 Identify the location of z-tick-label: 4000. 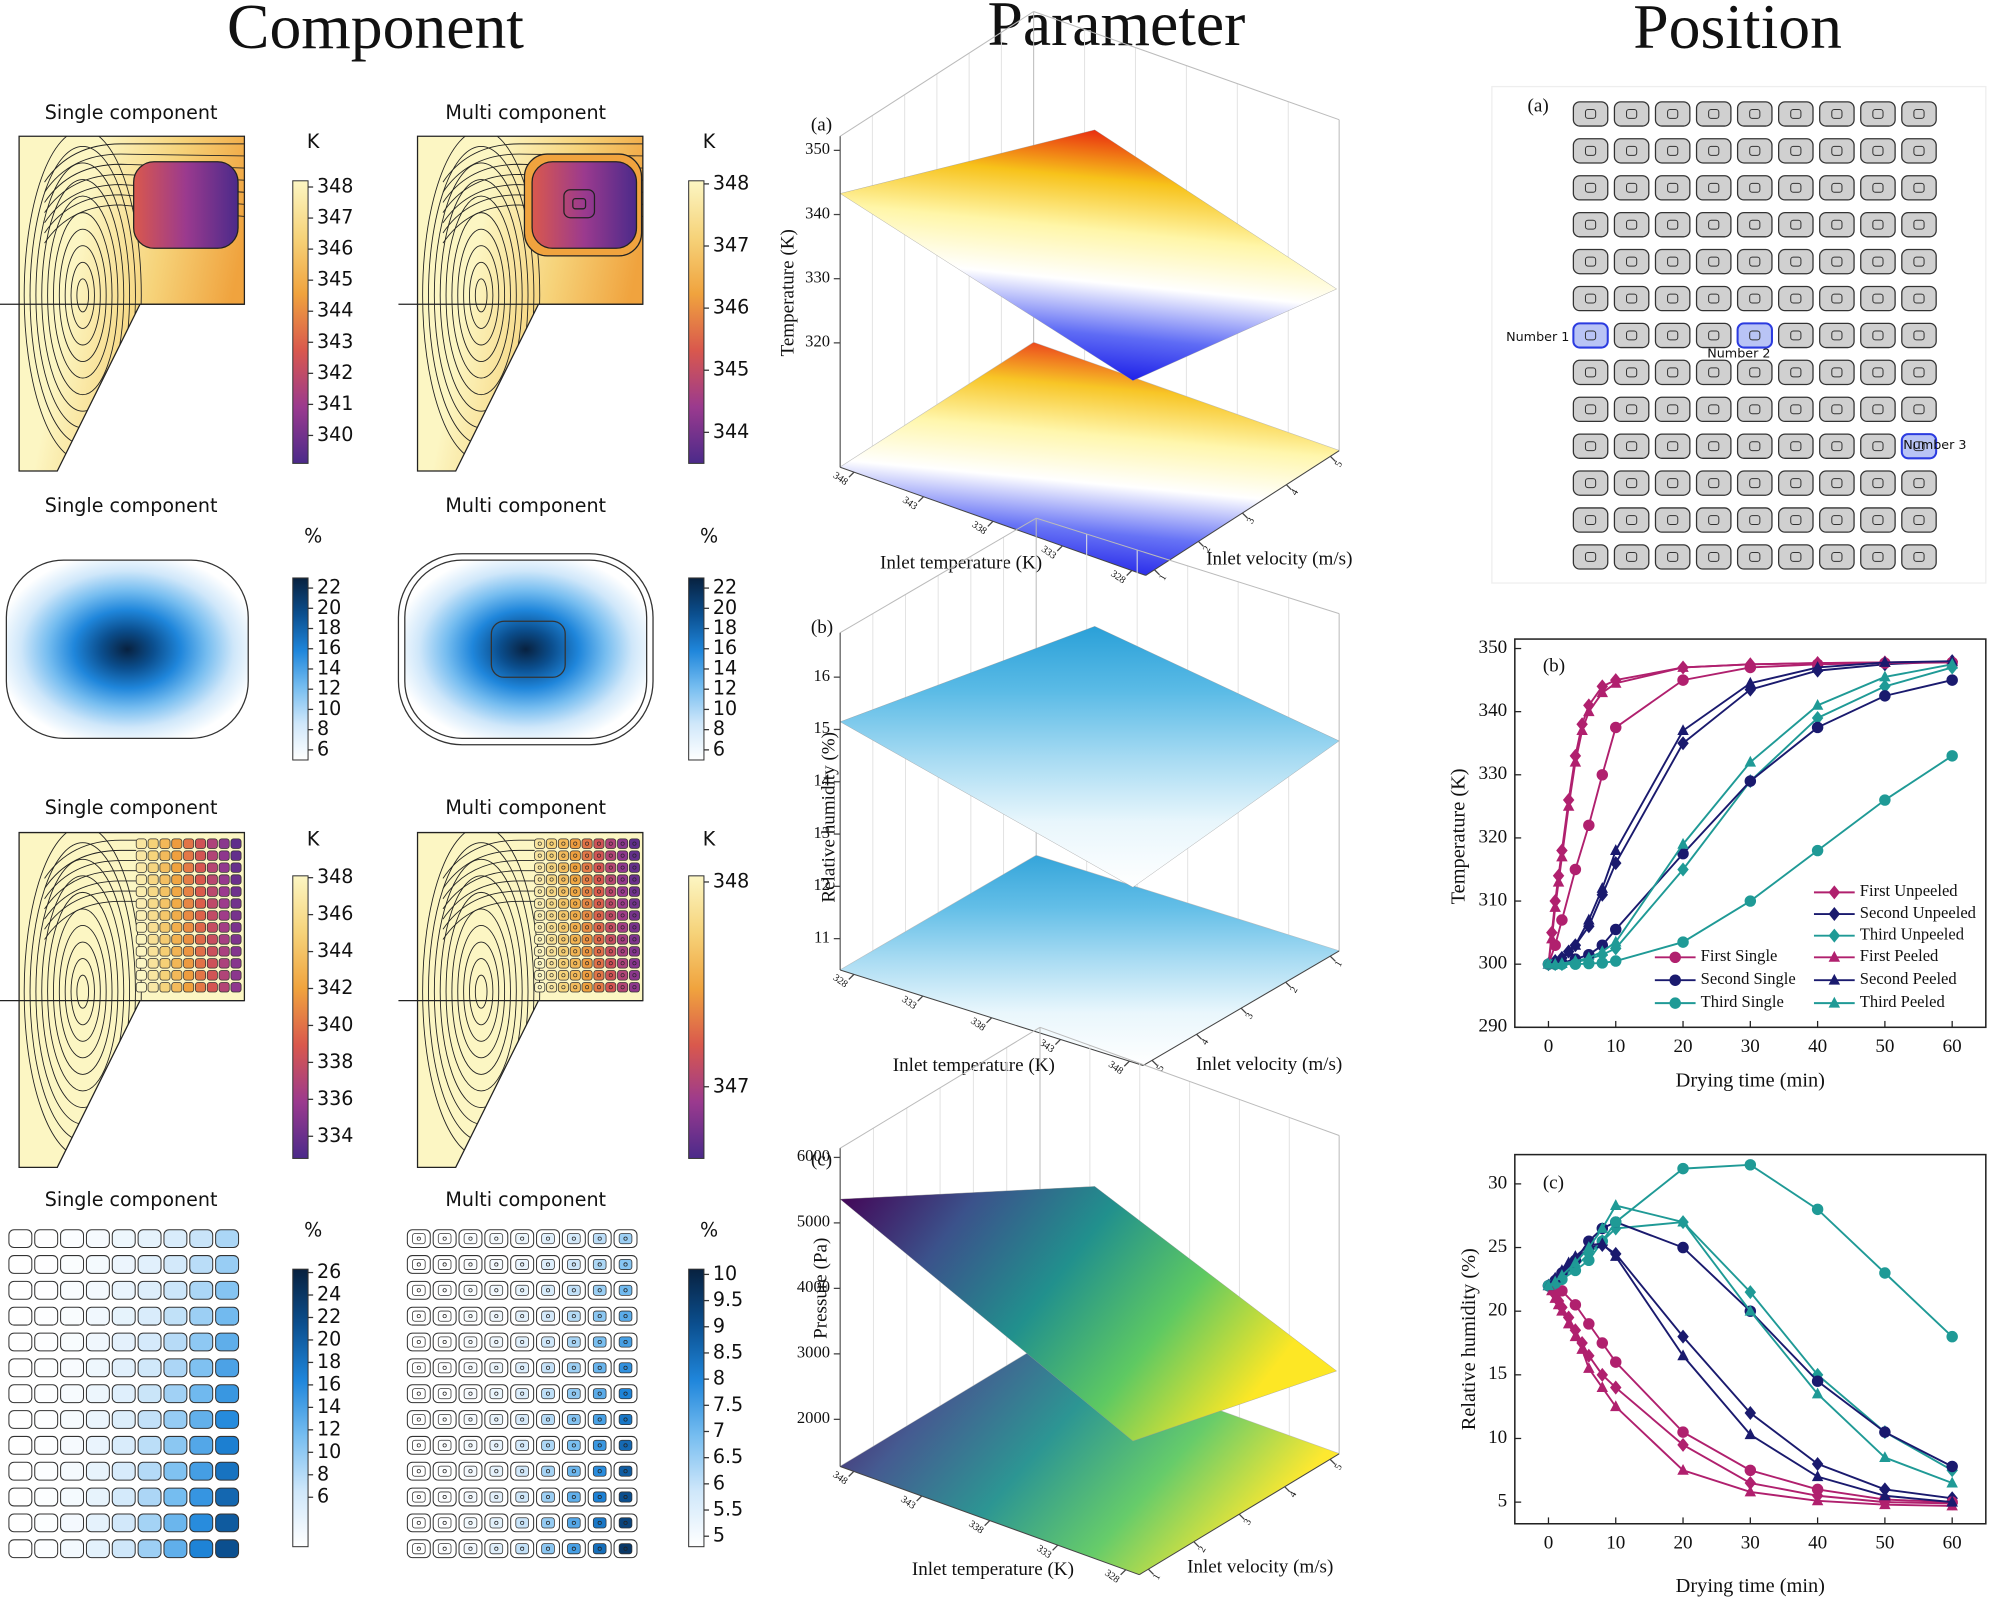
(813, 1286).